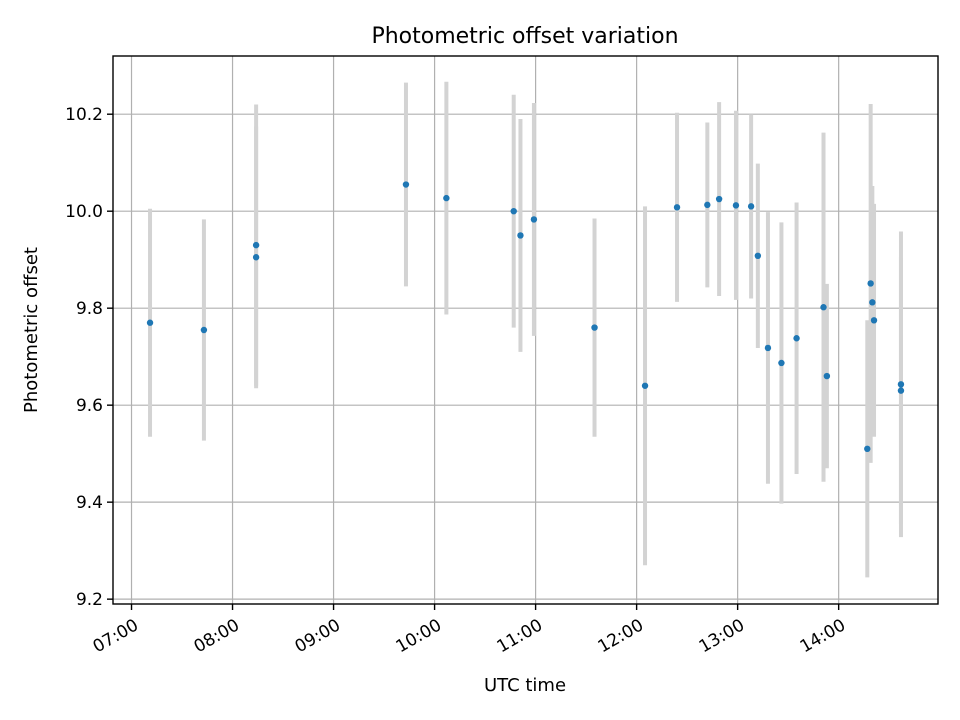 The width and height of the screenshot is (960, 720). Describe the element at coordinates (318, 636) in the screenshot. I see `x-tick-label: 09:00` at that location.